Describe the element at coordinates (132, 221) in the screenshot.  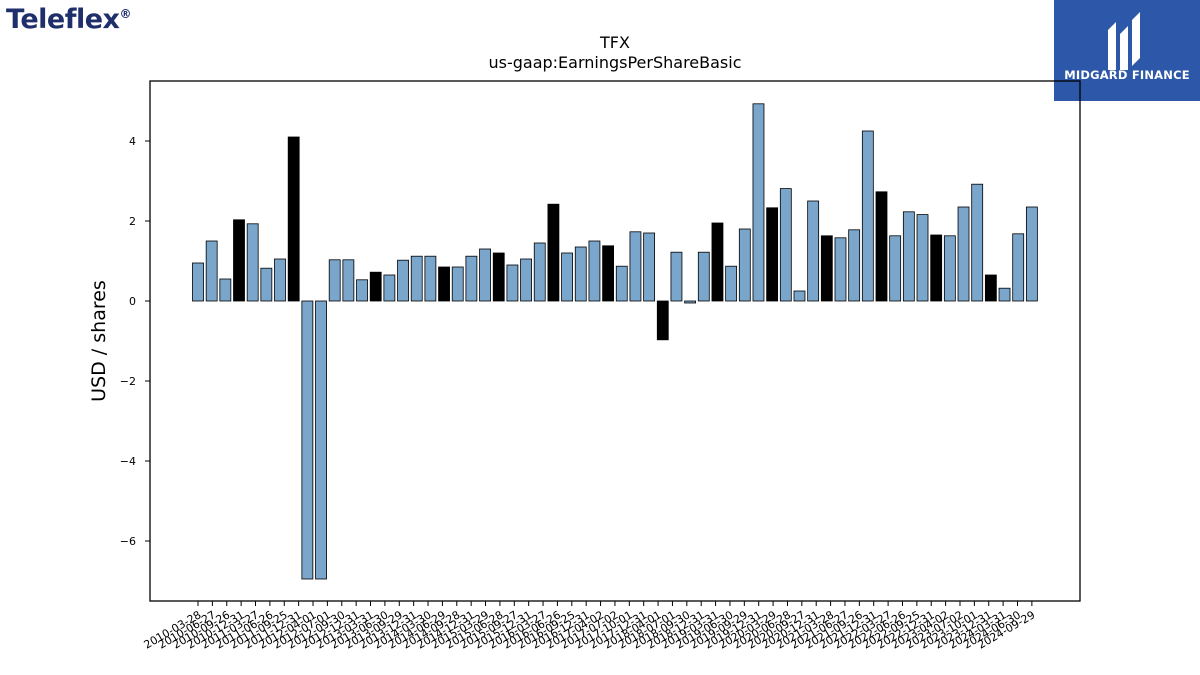
I see `y-tick-label: 2` at that location.